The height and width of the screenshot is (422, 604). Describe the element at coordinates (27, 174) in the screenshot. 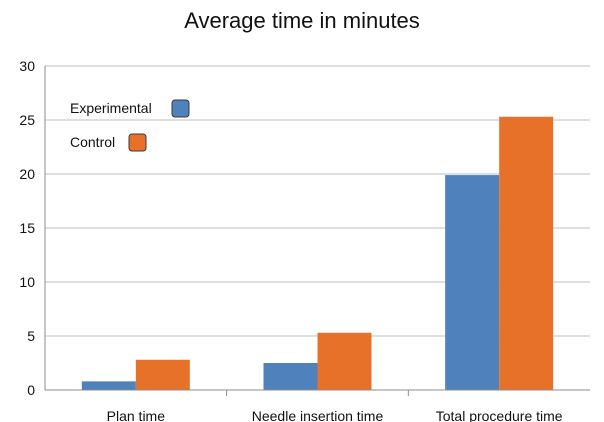

I see `y-tick-label: 20` at that location.